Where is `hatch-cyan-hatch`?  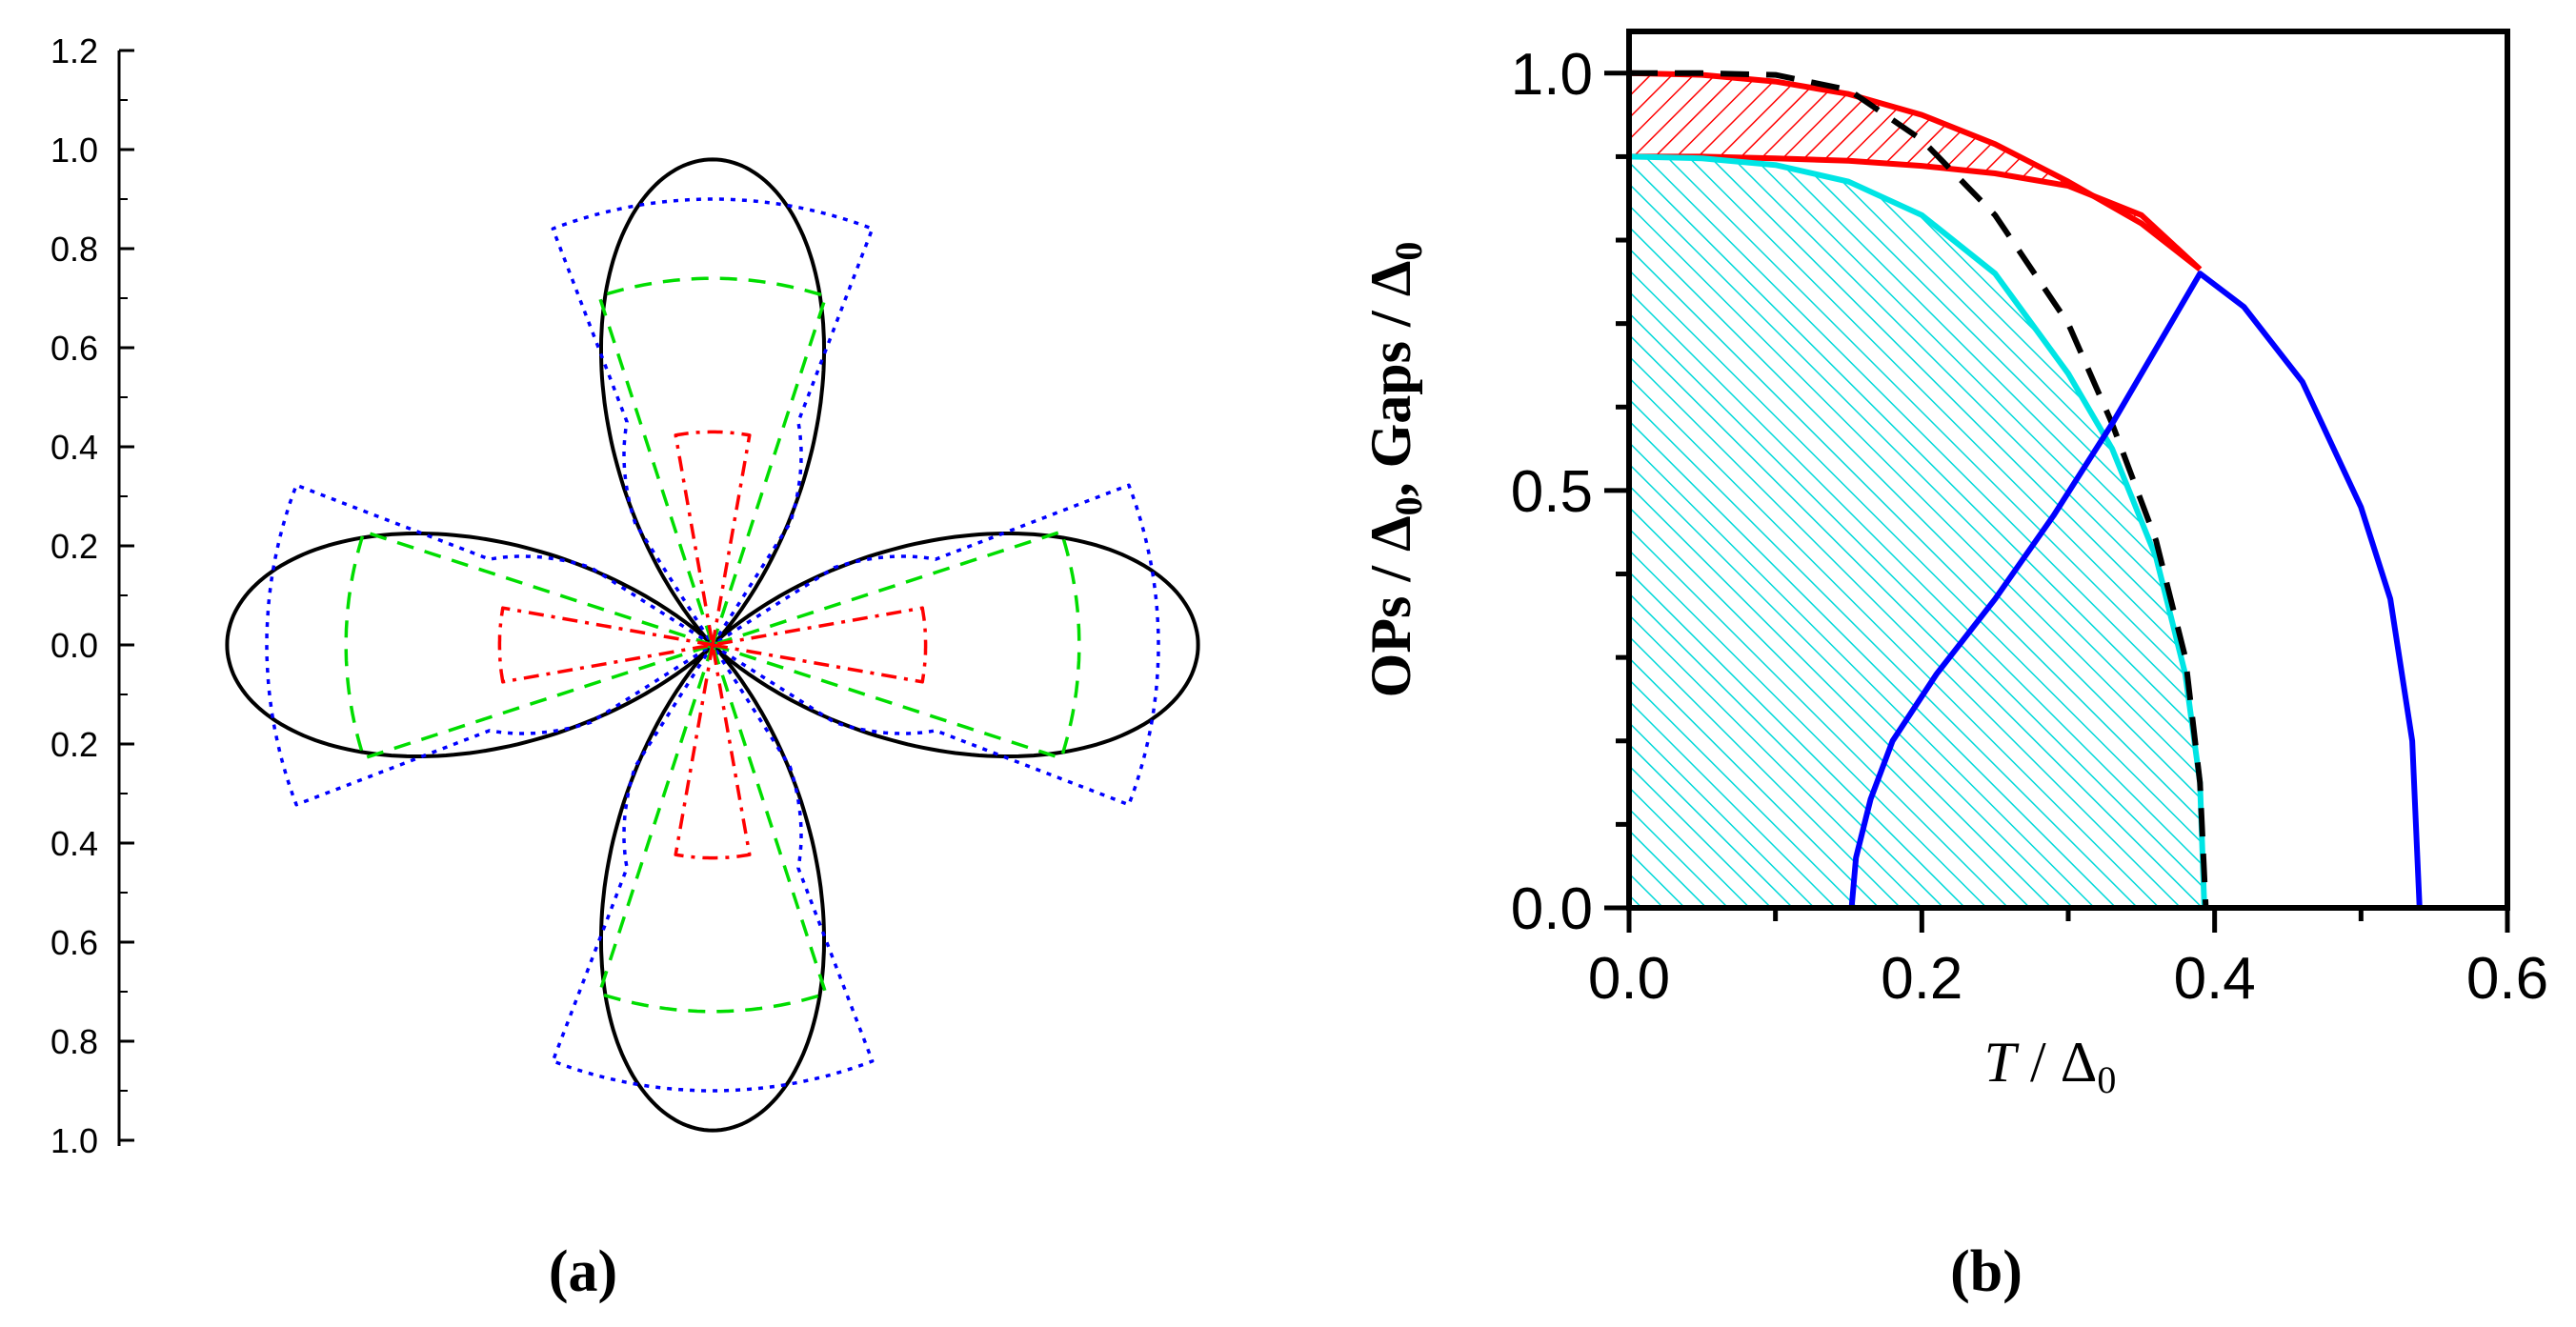 hatch-cyan-hatch is located at coordinates (1916, 532).